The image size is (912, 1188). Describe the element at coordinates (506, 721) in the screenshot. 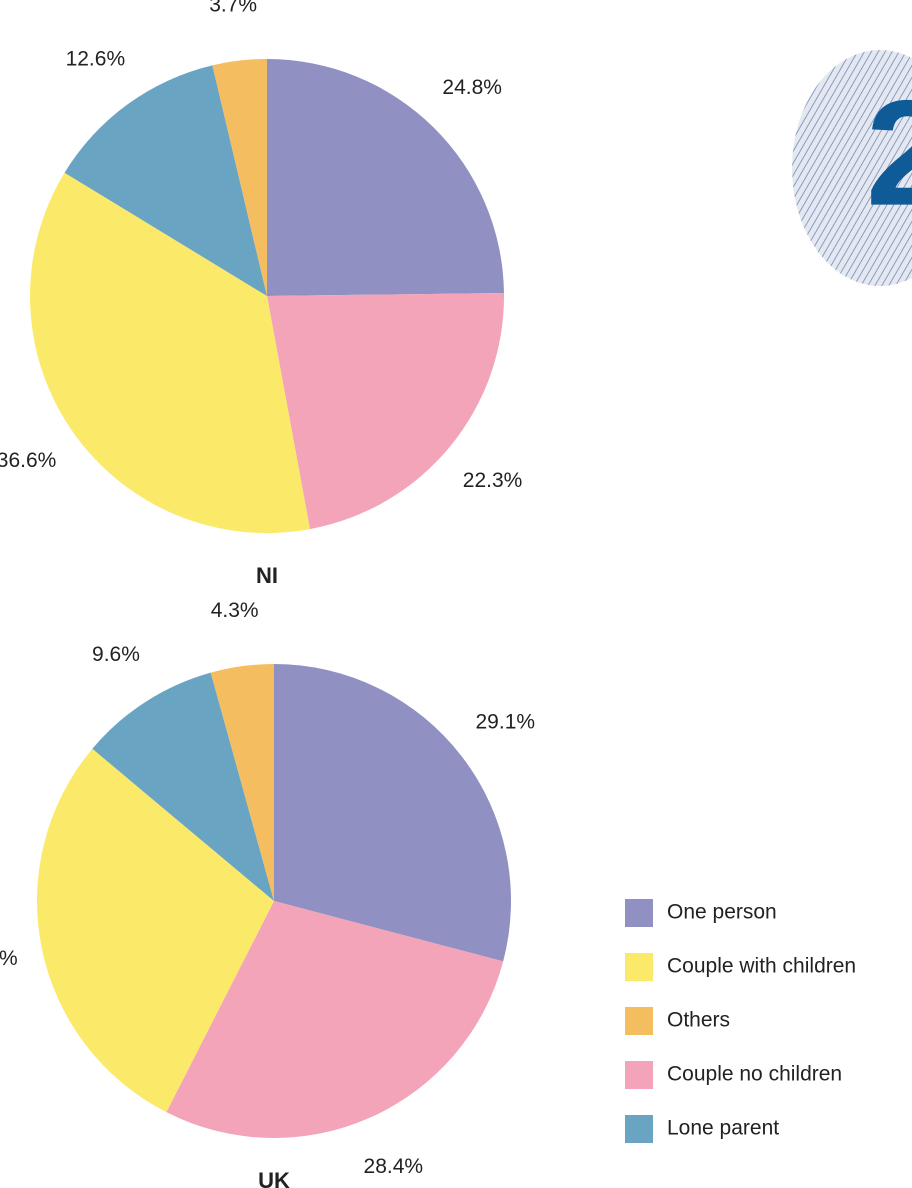

I see `slice-label: 29.1%` at that location.